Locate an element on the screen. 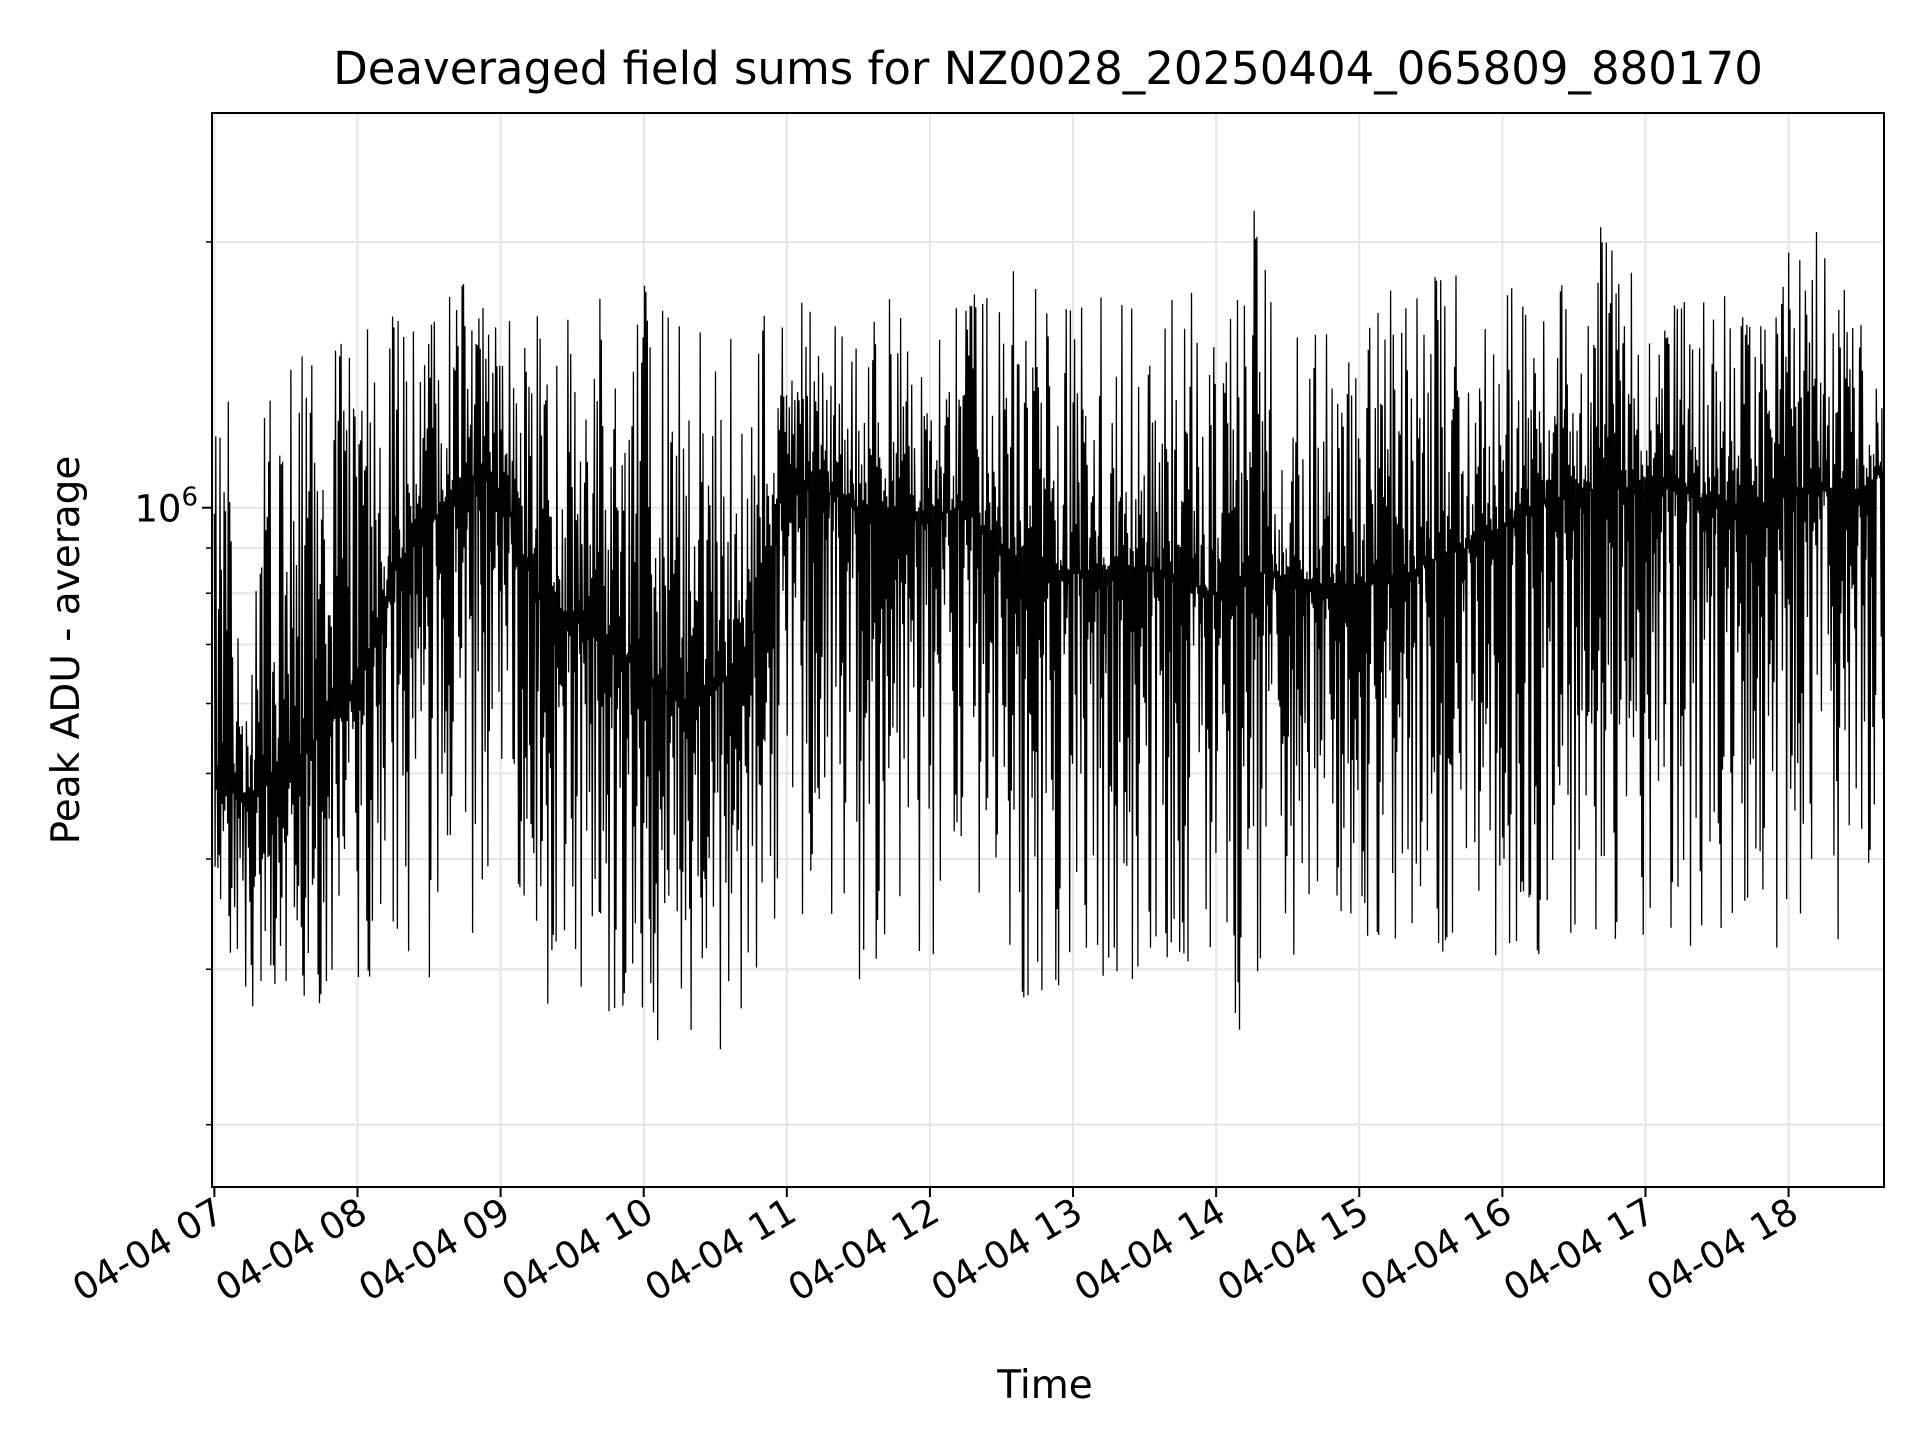 The height and width of the screenshot is (1440, 1920). y-axis-label: Peak ADU - average is located at coordinates (66, 650).